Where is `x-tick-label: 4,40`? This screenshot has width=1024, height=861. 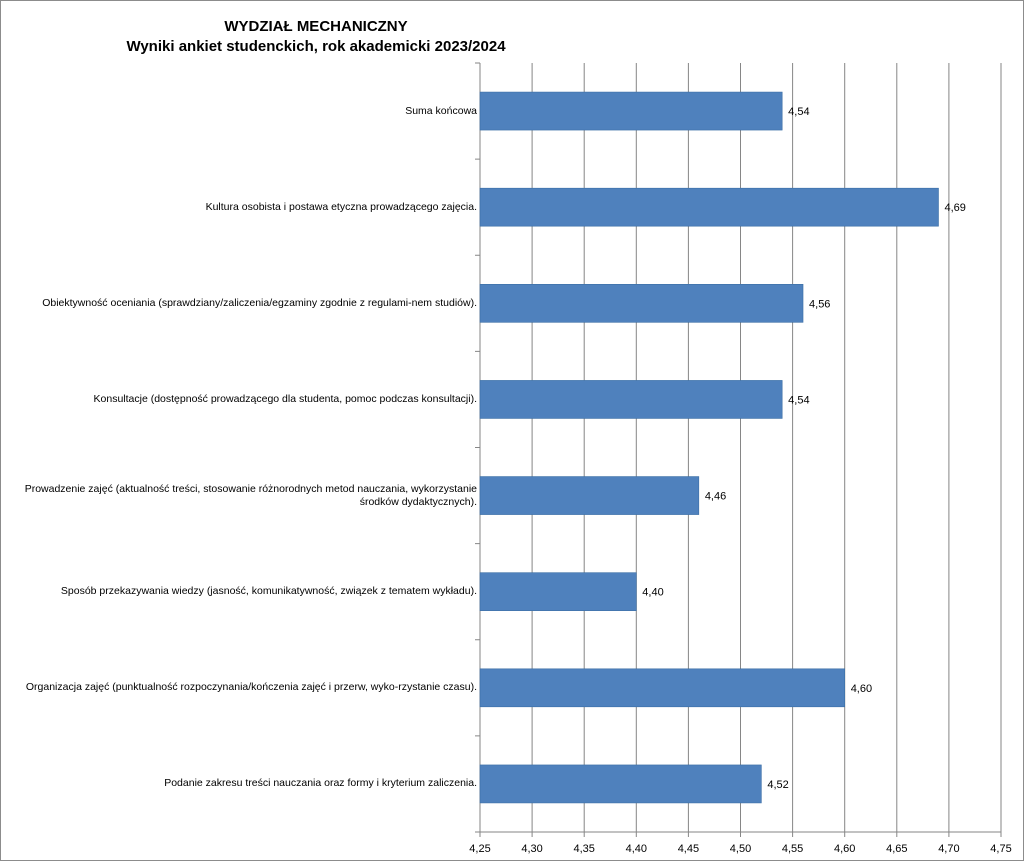 x-tick-label: 4,40 is located at coordinates (636, 849).